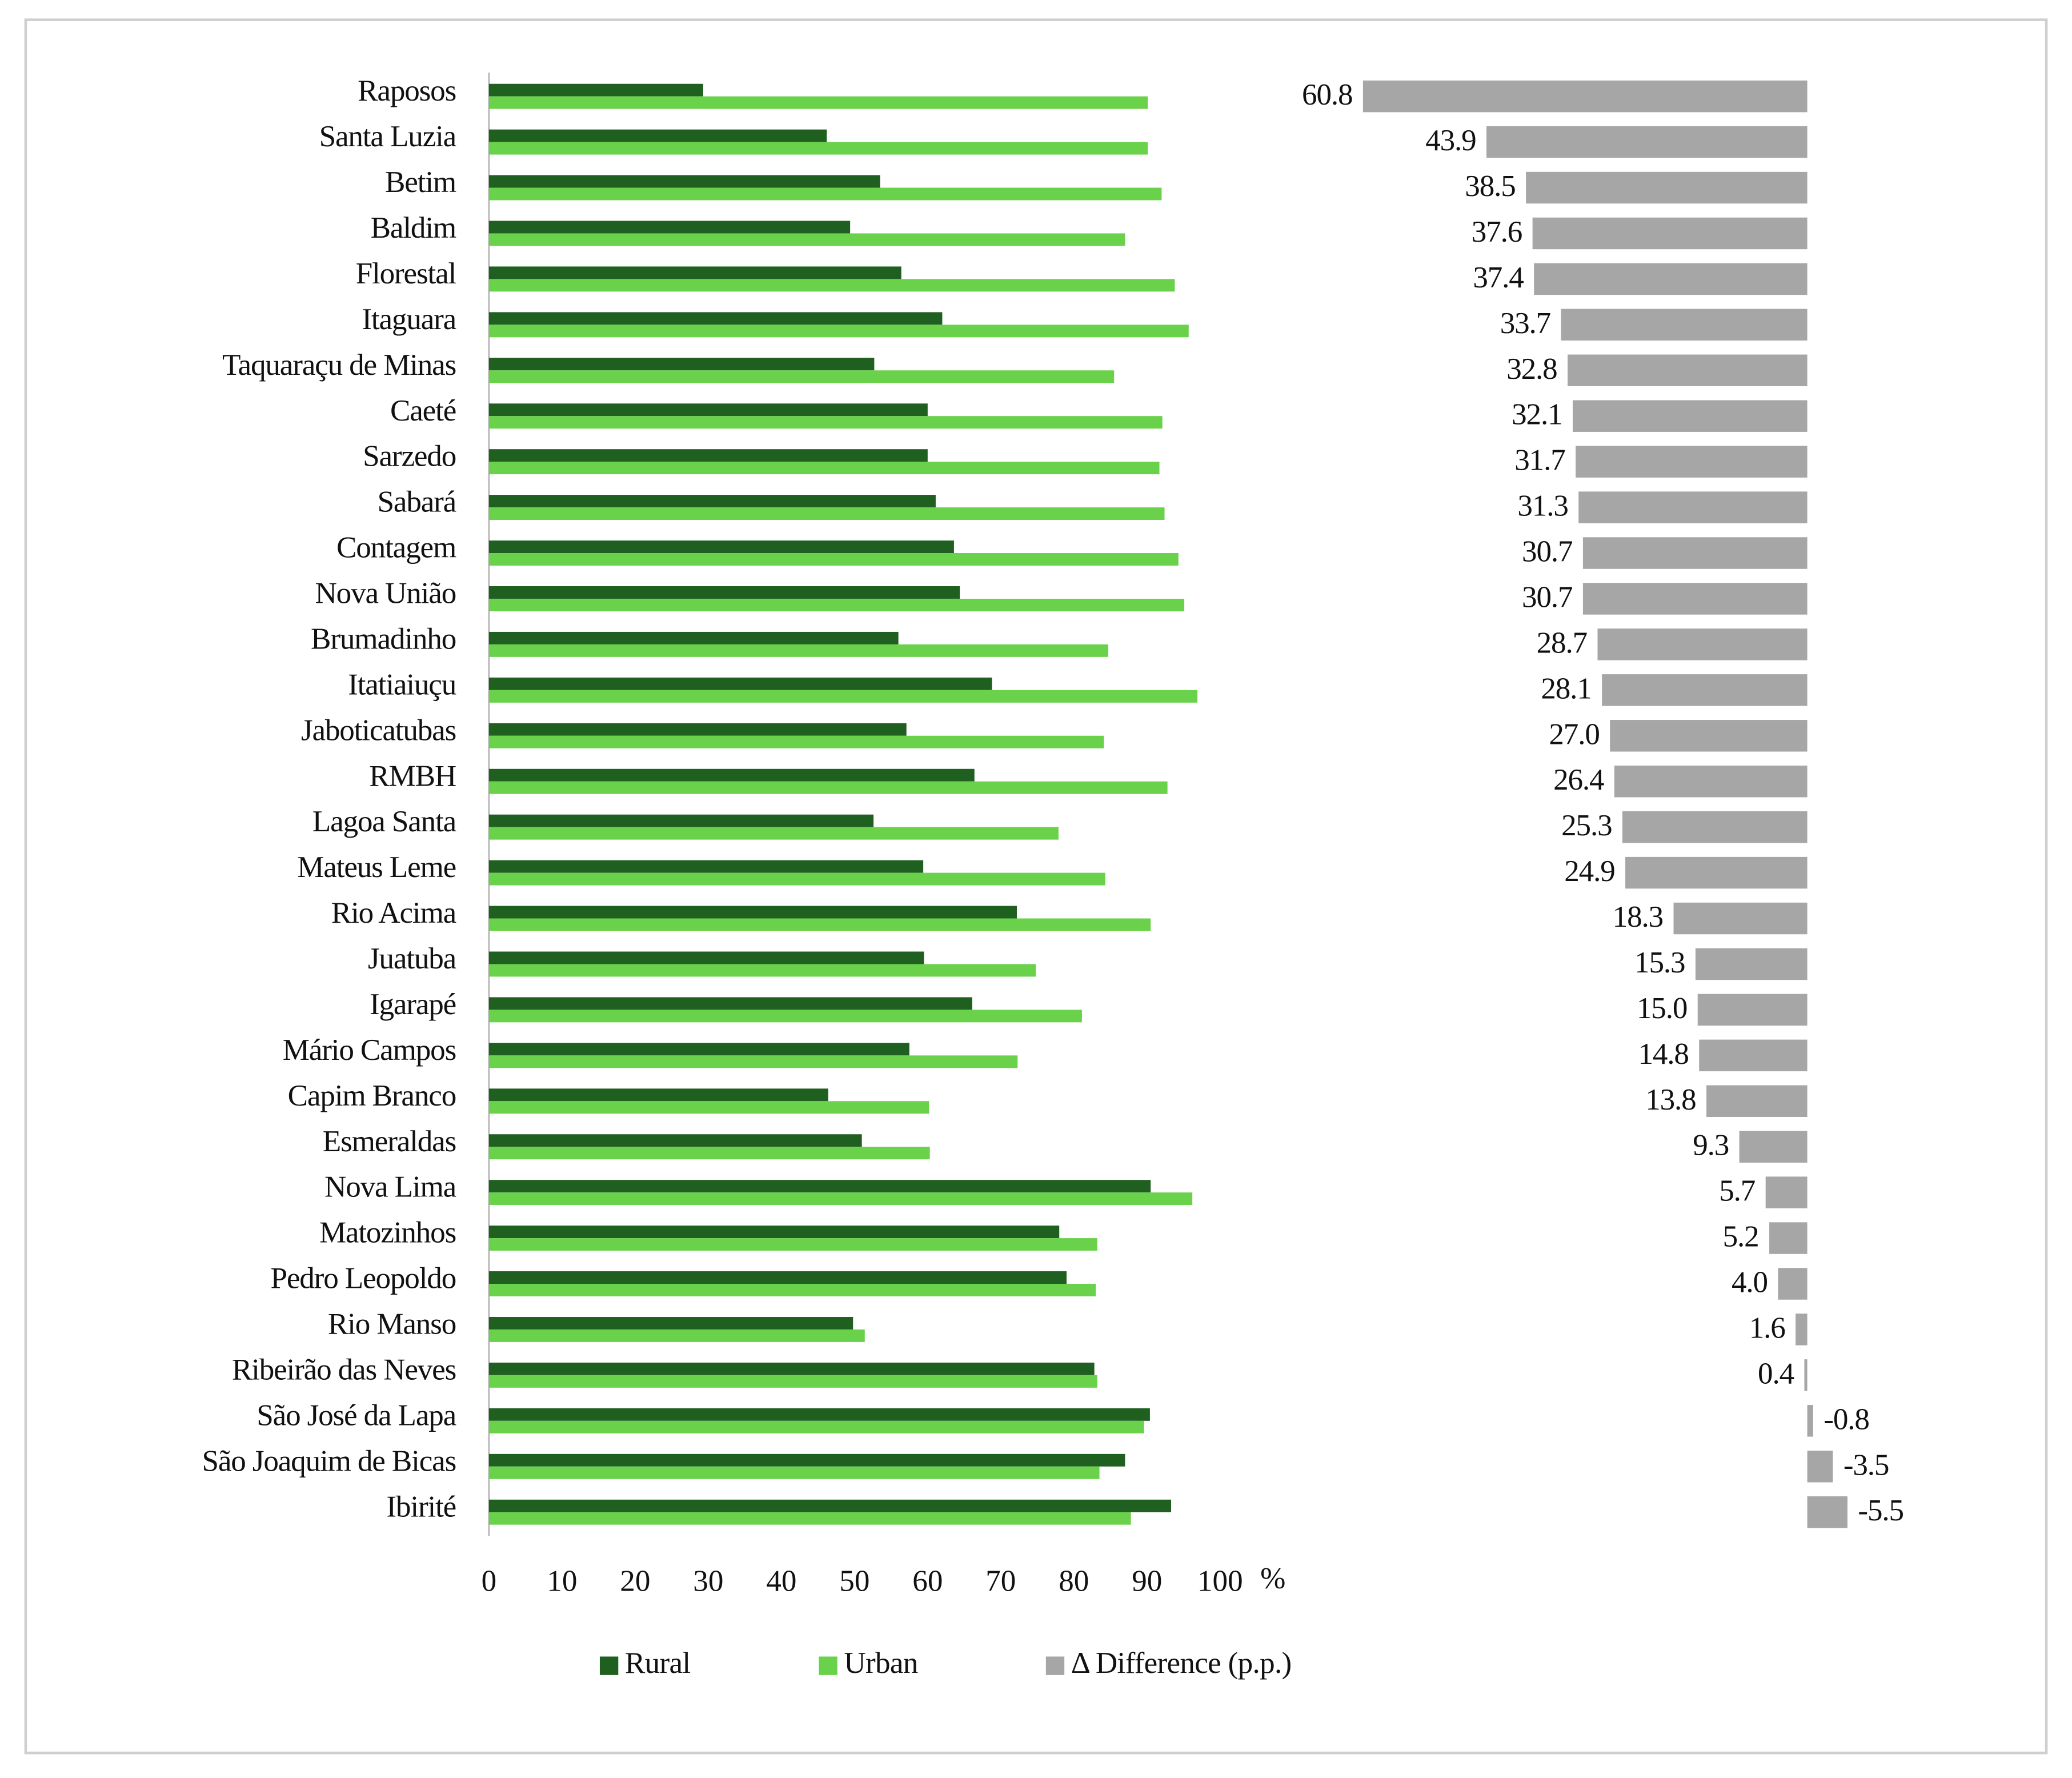  What do you see at coordinates (389, 1141) in the screenshot?
I see `y-tick-label: Esmeraldas` at bounding box center [389, 1141].